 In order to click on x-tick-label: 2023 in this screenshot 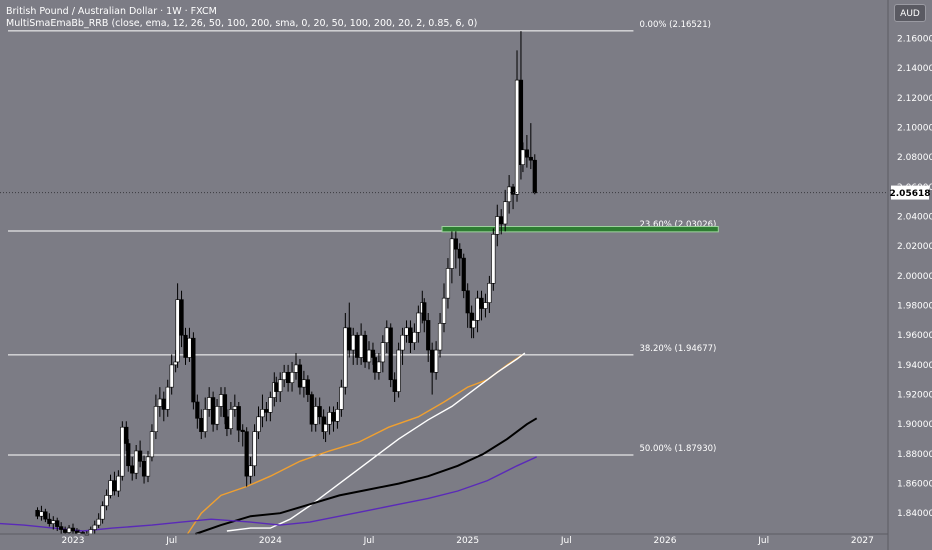, I will do `click(73, 541)`.